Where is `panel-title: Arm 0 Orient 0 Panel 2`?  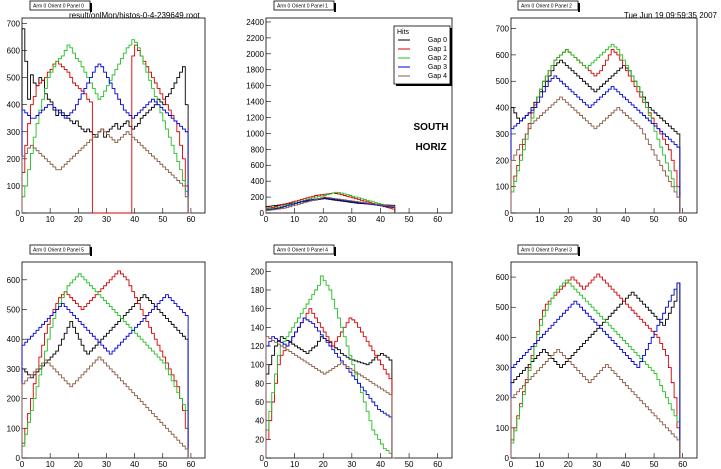 panel-title: Arm 0 Orient 0 Panel 2 is located at coordinates (546, 7).